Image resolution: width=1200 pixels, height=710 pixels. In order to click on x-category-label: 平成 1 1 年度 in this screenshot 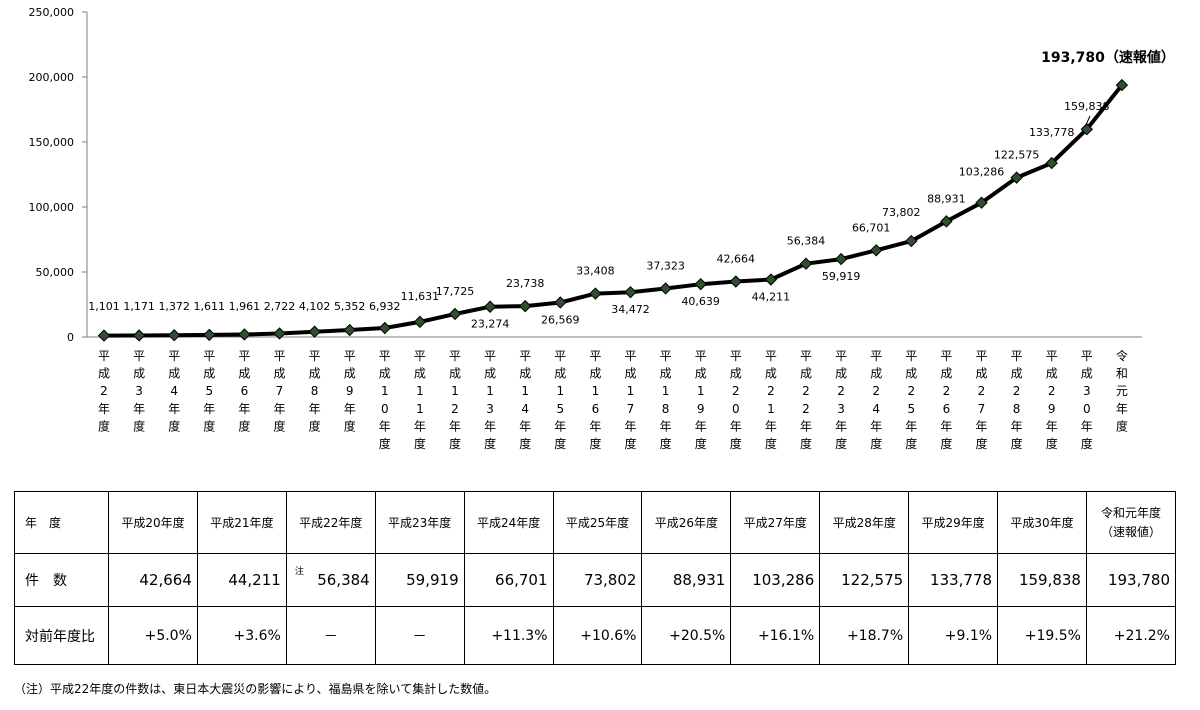, I will do `click(420, 400)`.